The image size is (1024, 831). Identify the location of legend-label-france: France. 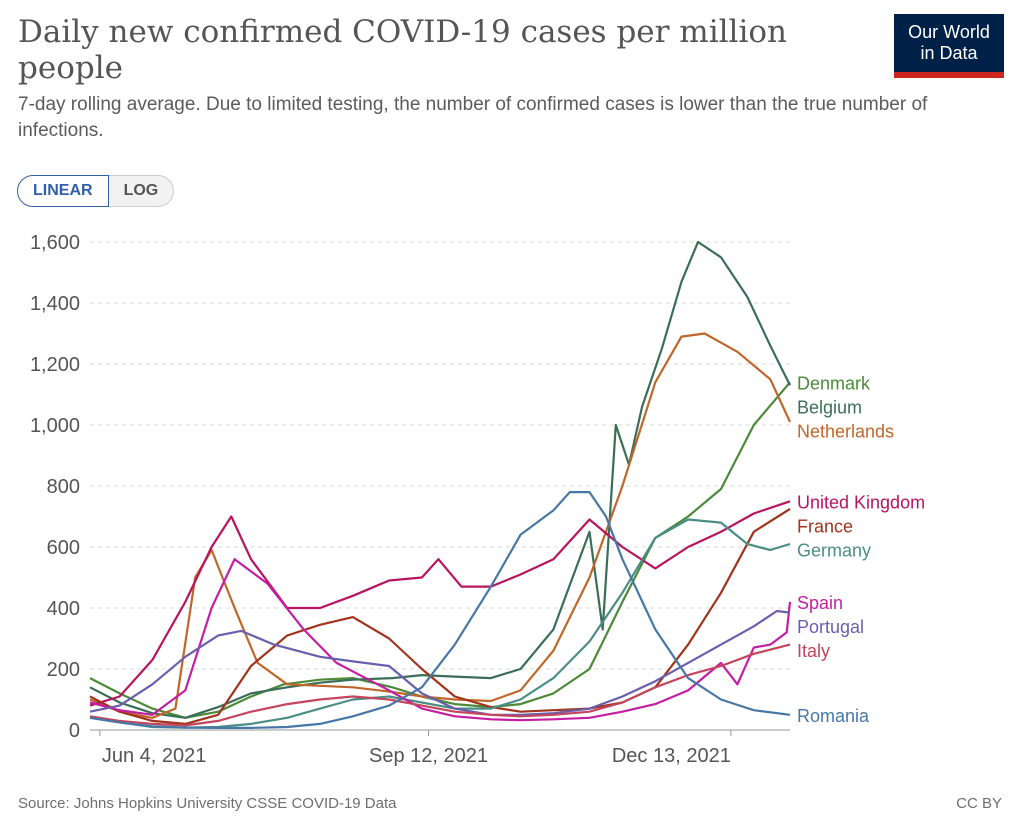
(825, 526).